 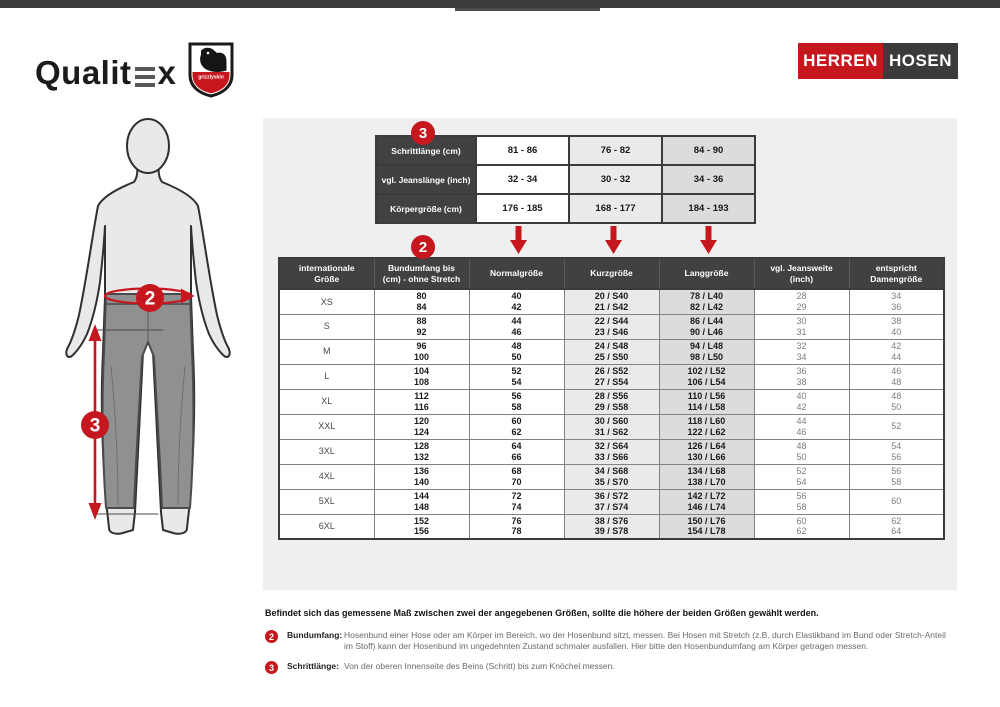 I want to click on size-table-column-header: entspricht Damengröße, so click(x=896, y=273).